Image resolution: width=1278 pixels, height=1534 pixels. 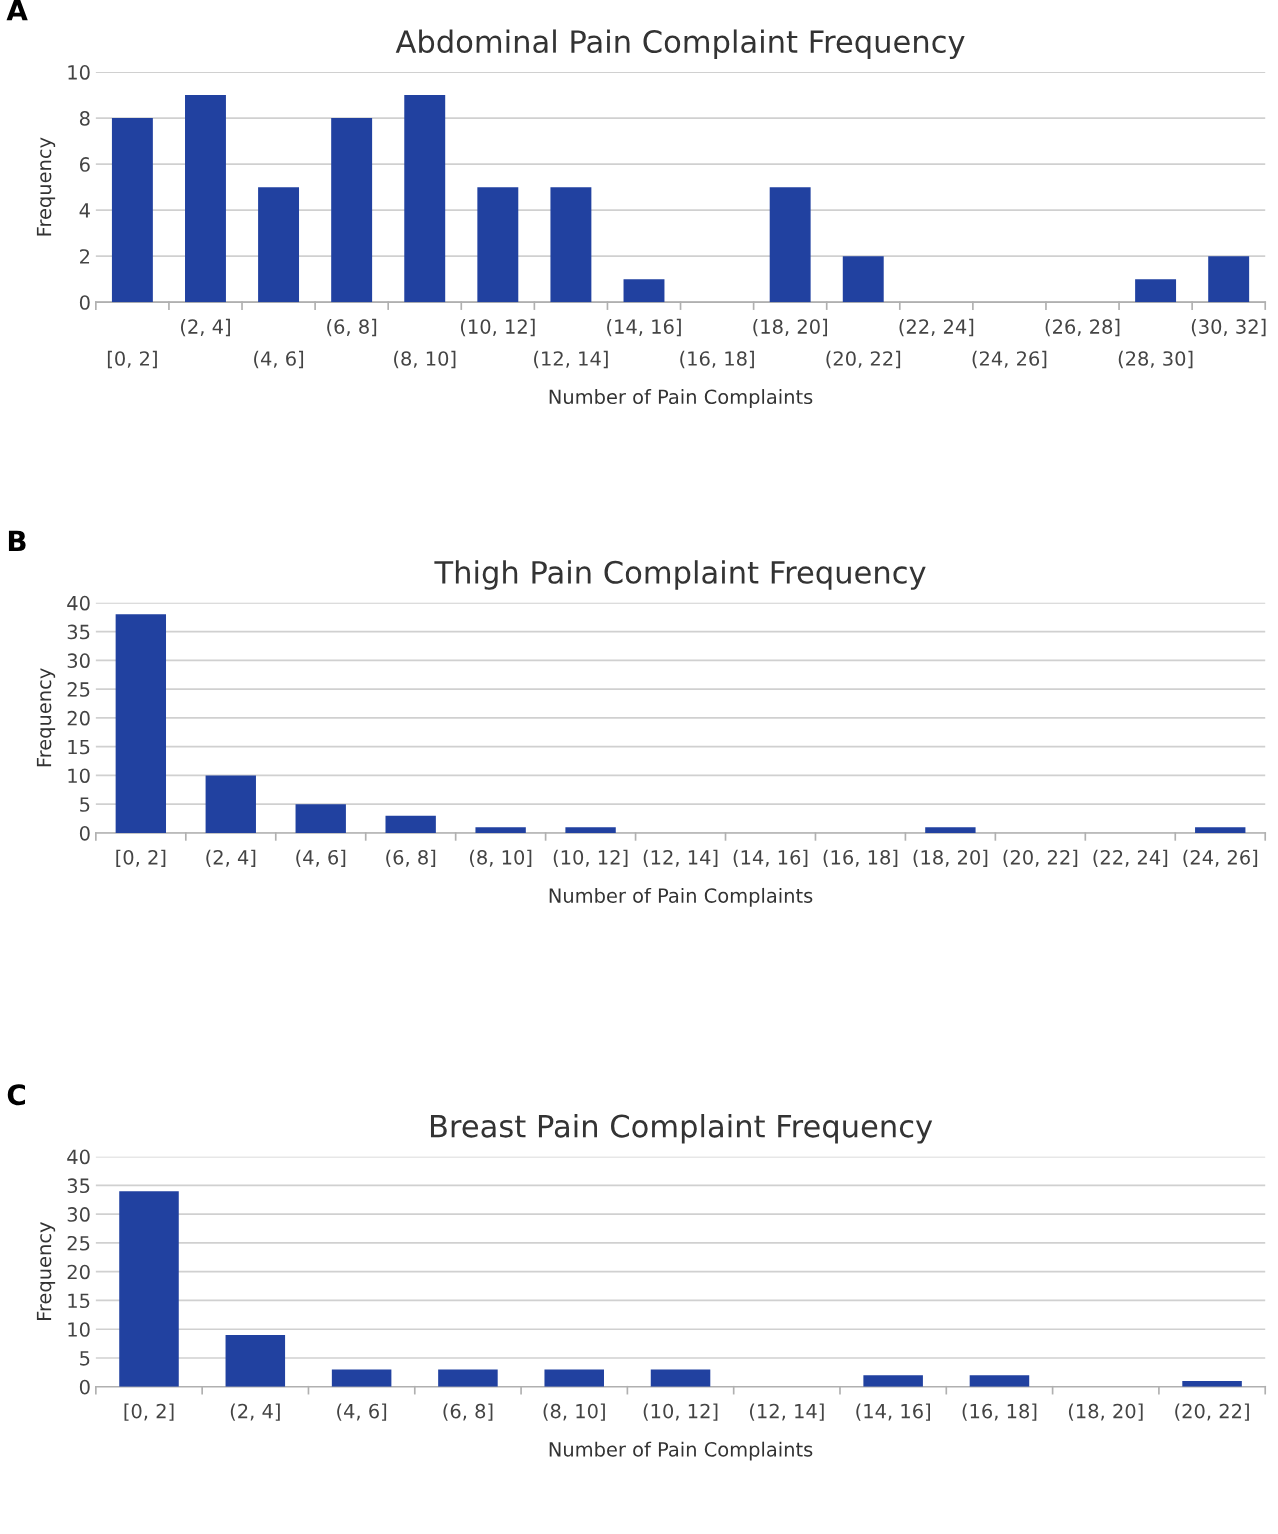 What do you see at coordinates (84, 118) in the screenshot?
I see `y-tick-label: 8` at bounding box center [84, 118].